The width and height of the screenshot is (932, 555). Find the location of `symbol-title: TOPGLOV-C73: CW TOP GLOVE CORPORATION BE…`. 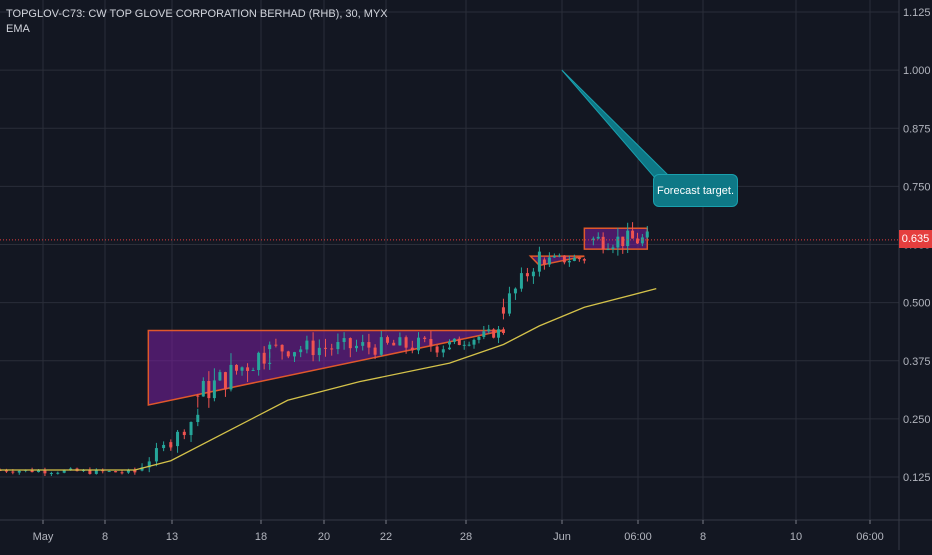

symbol-title: TOPGLOV-C73: CW TOP GLOVE CORPORATION BE… is located at coordinates (197, 14).